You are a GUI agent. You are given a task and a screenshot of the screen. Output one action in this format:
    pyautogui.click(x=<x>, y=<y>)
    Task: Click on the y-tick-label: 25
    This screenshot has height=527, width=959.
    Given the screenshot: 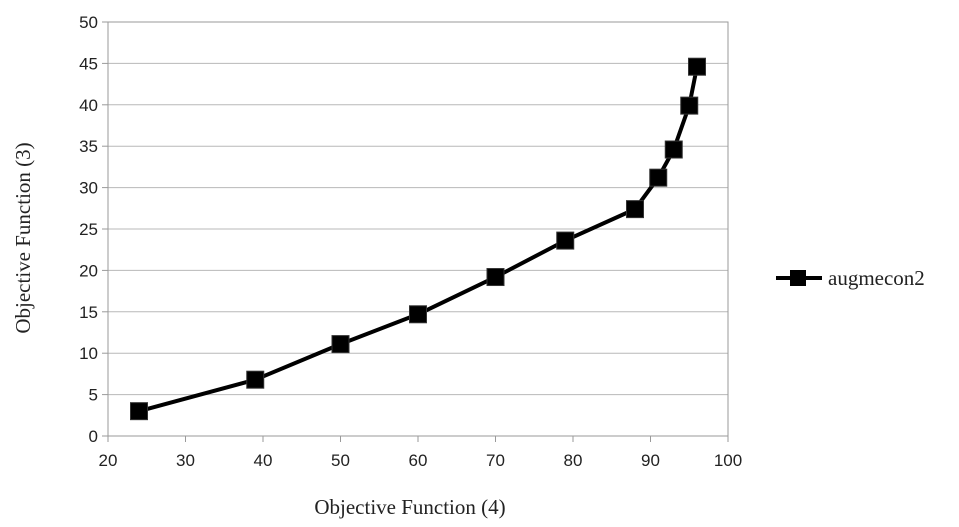 What is the action you would take?
    pyautogui.click(x=88, y=229)
    